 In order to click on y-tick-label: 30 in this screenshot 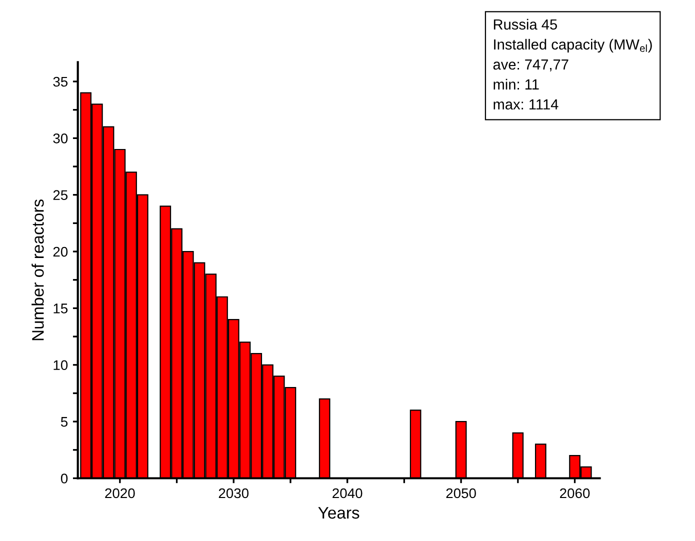, I will do `click(60, 139)`.